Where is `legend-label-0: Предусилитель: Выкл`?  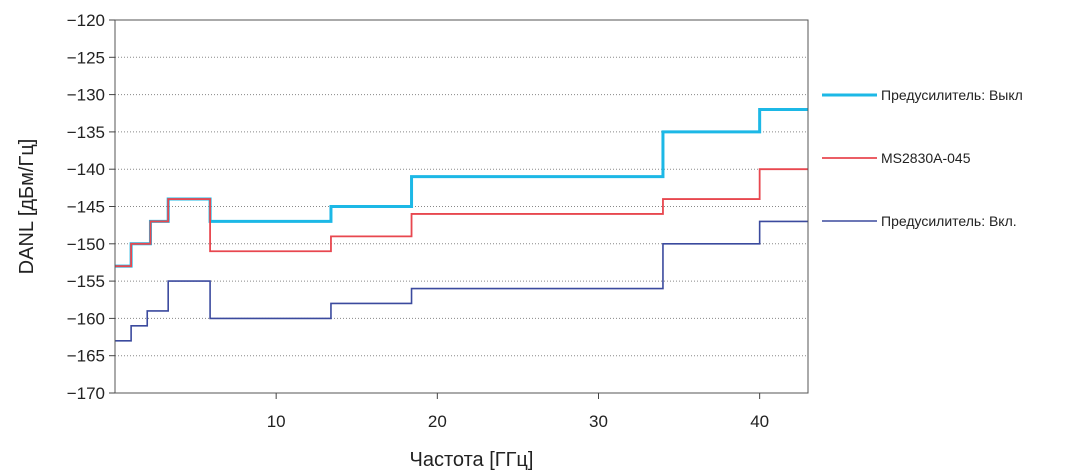
legend-label-0: Предусилитель: Выкл is located at coordinates (952, 95).